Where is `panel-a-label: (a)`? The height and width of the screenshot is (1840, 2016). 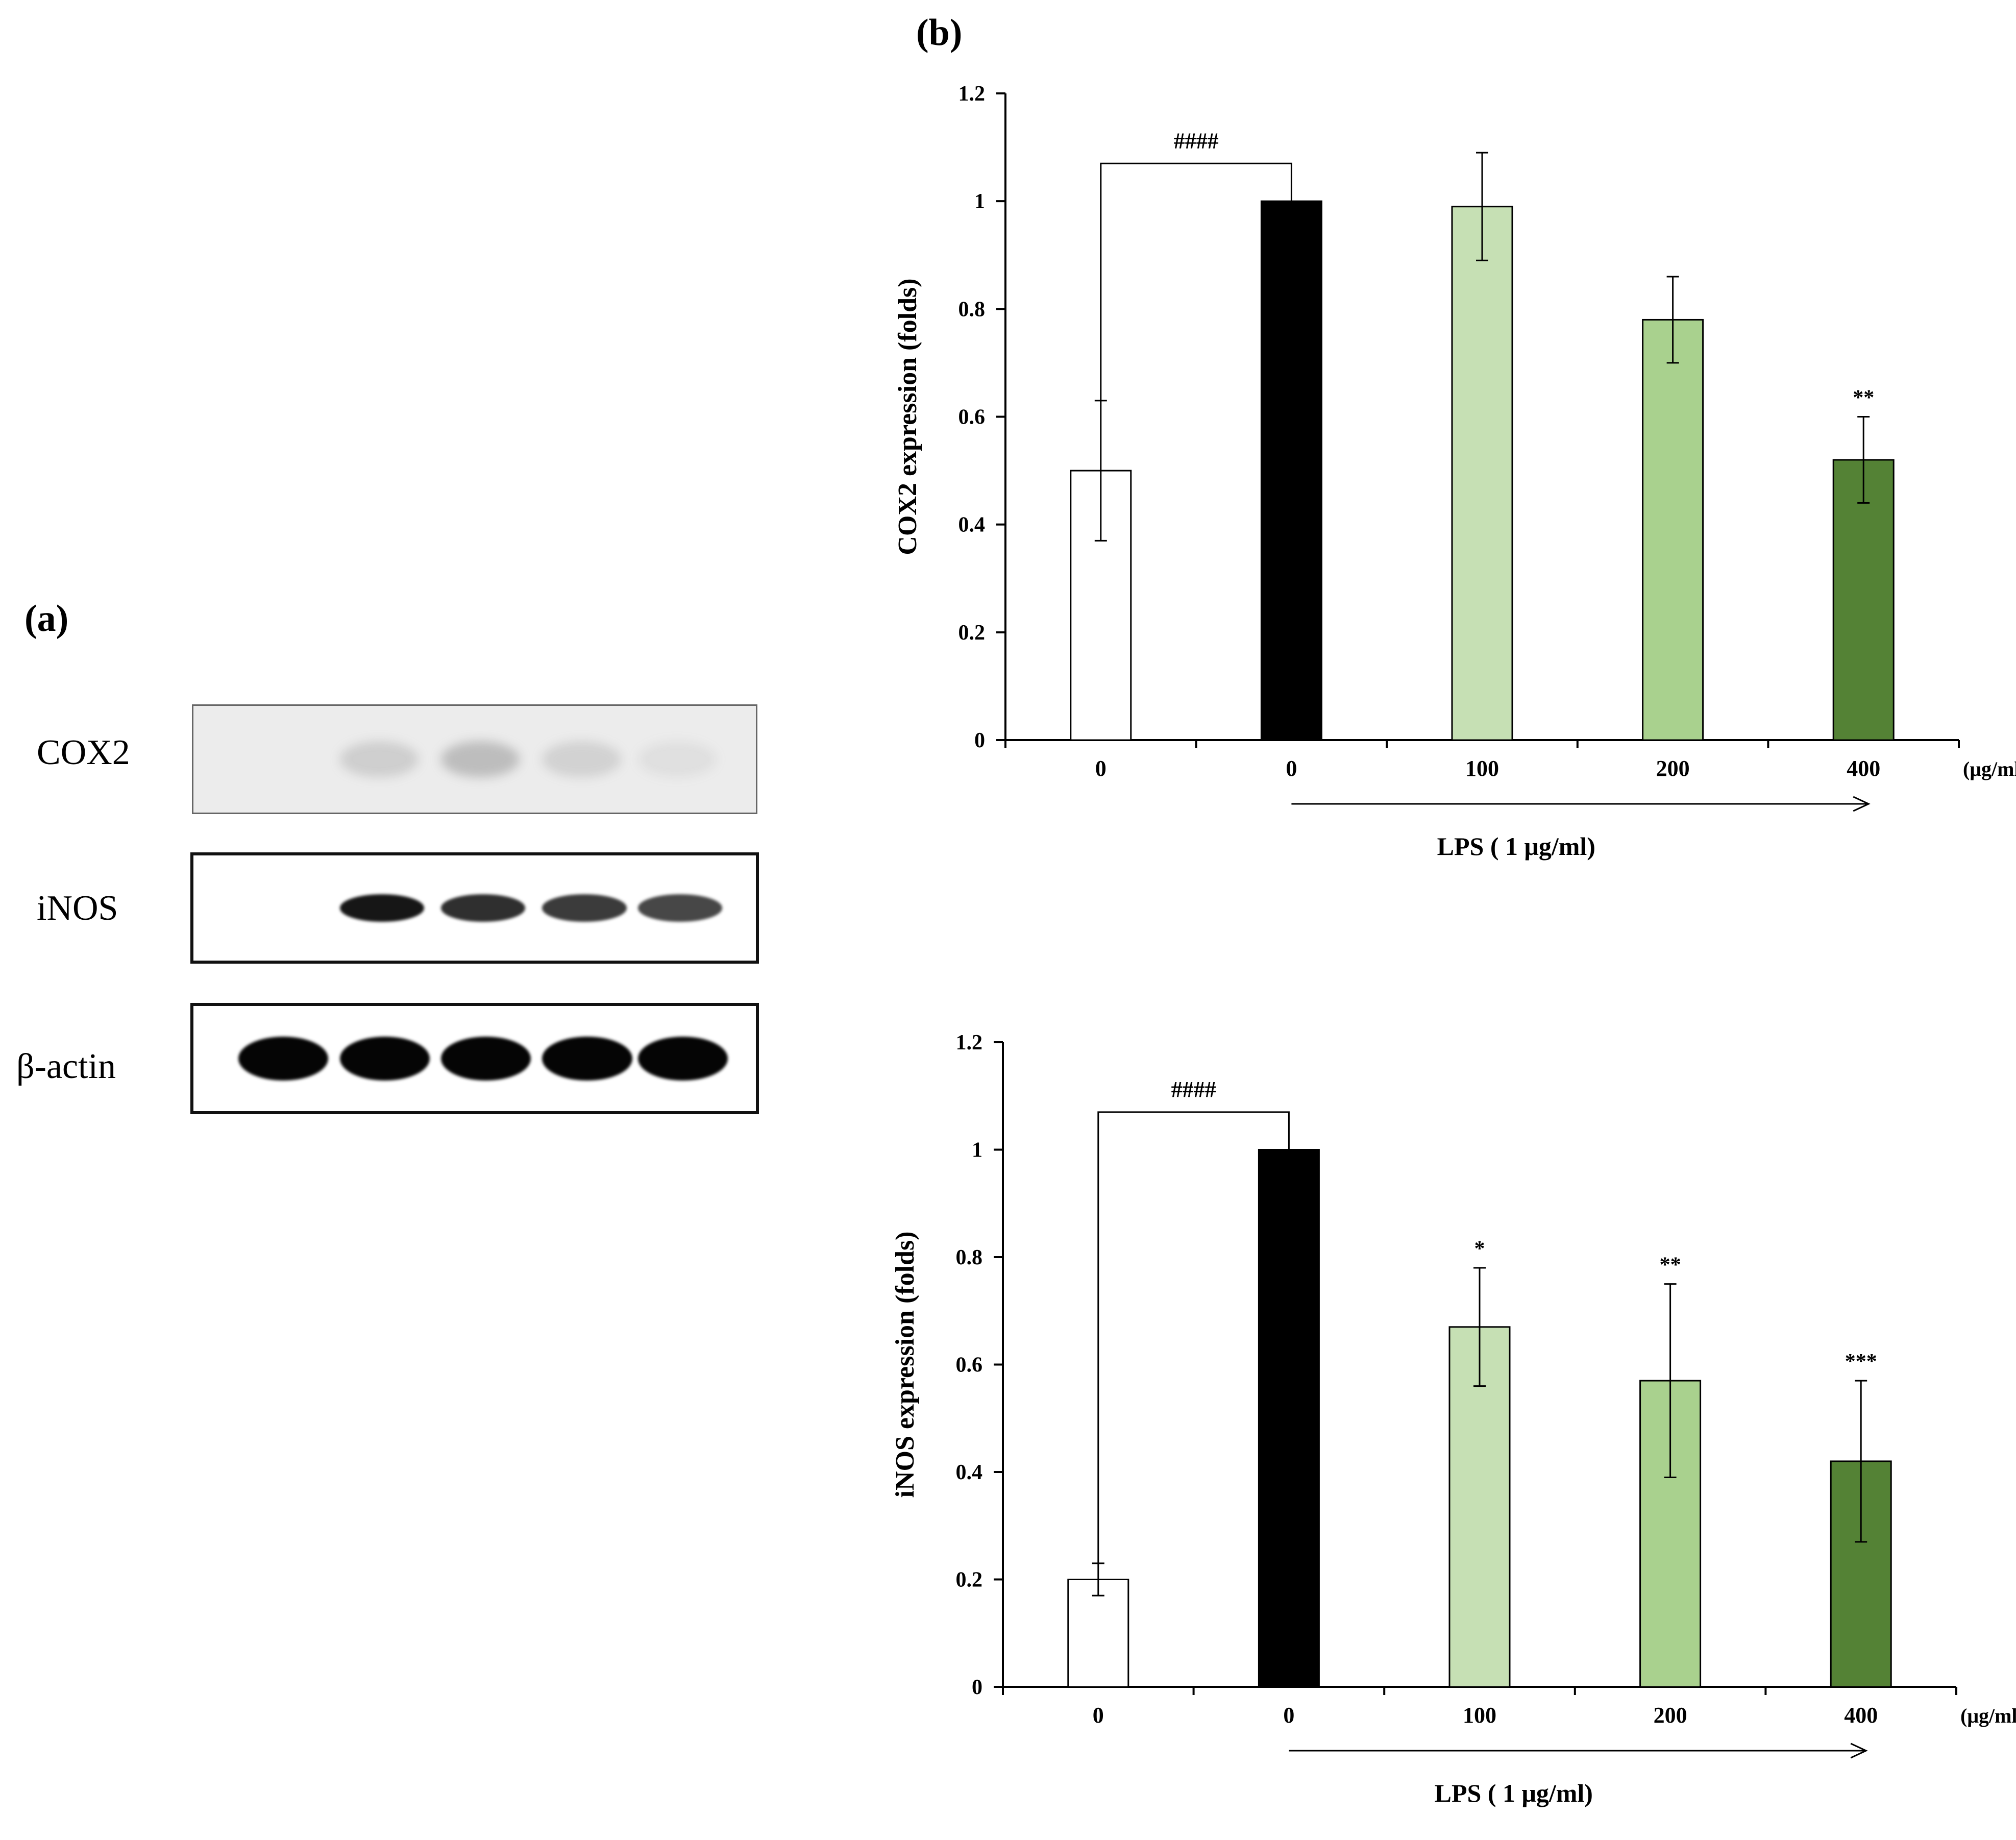 panel-a-label: (a) is located at coordinates (46, 619).